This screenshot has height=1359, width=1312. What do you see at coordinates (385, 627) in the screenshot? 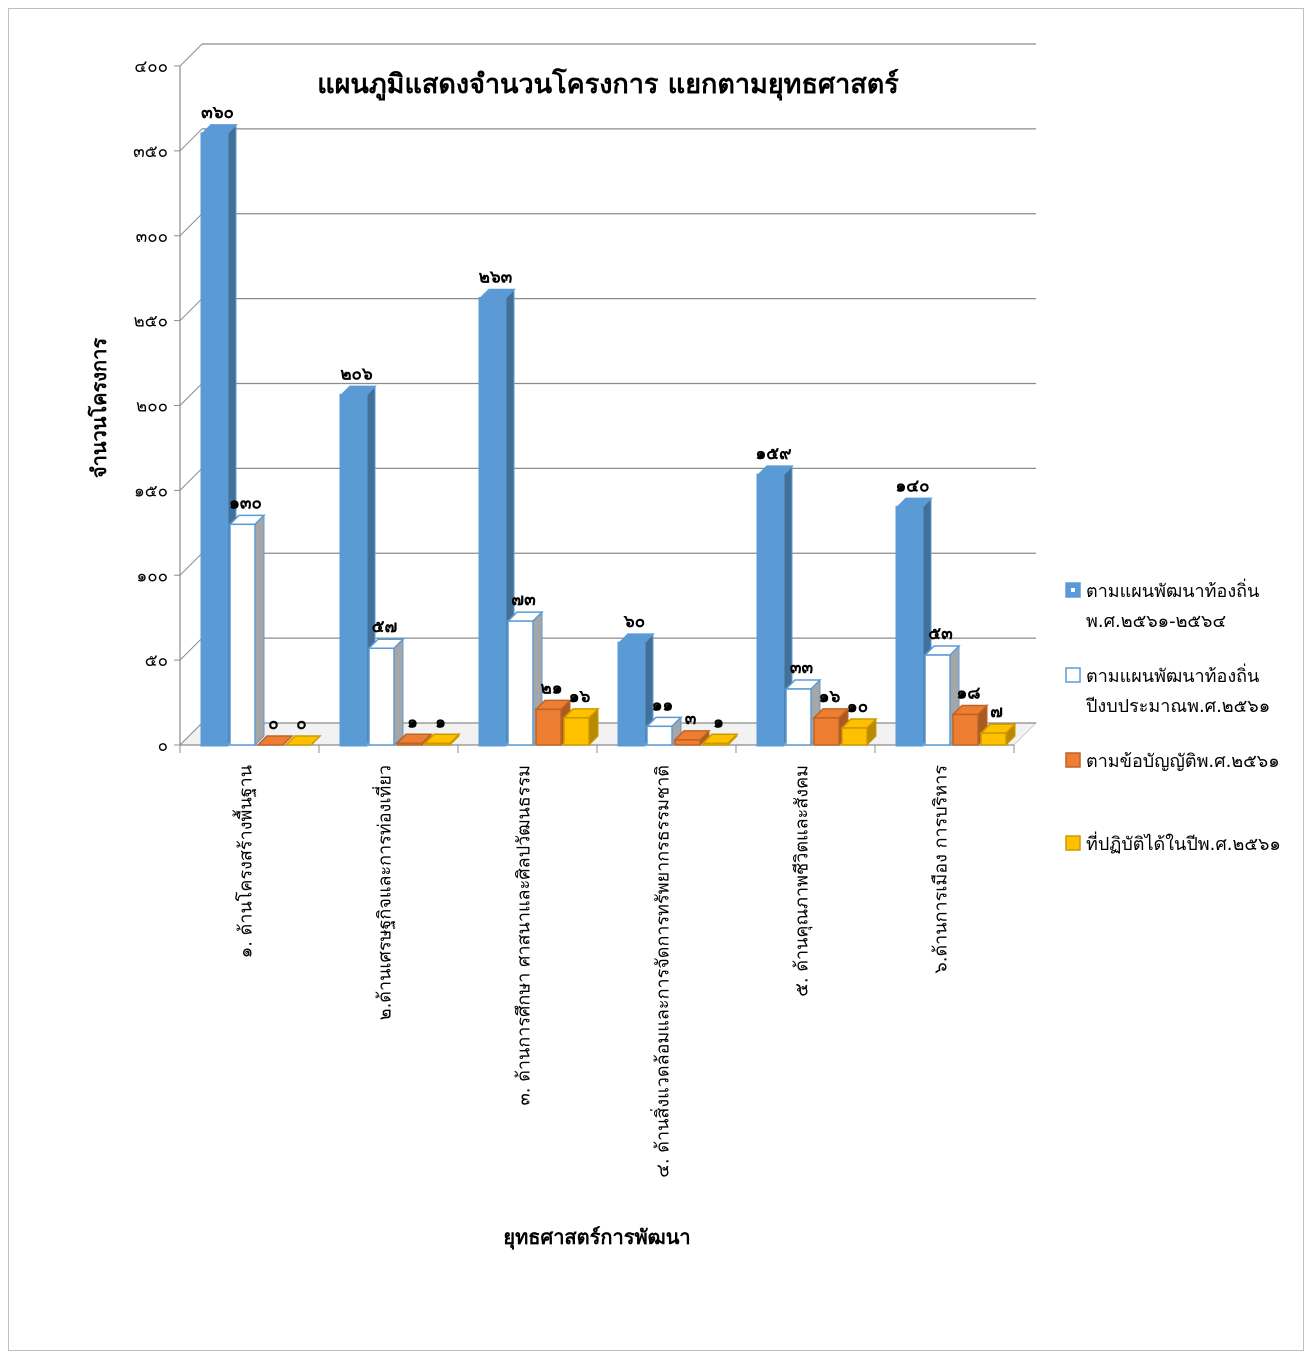
I see `data-label: ๕๗` at bounding box center [385, 627].